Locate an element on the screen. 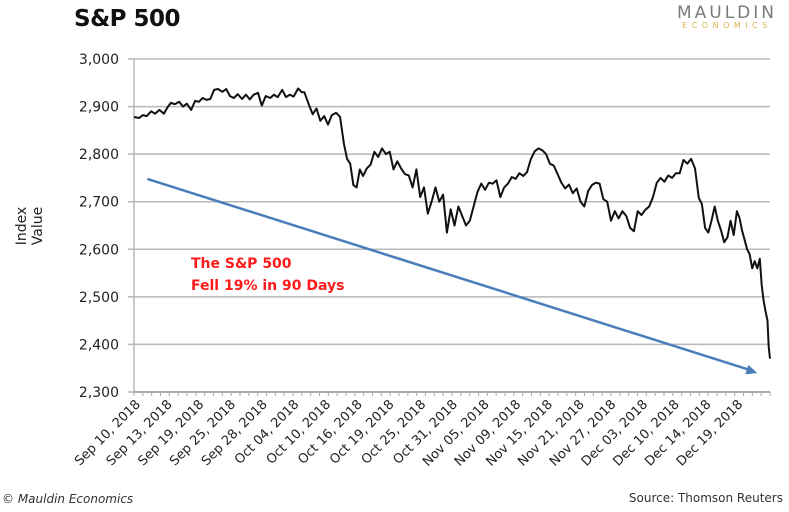 The image size is (789, 512). y-tick-label: 3,000 is located at coordinates (99, 60).